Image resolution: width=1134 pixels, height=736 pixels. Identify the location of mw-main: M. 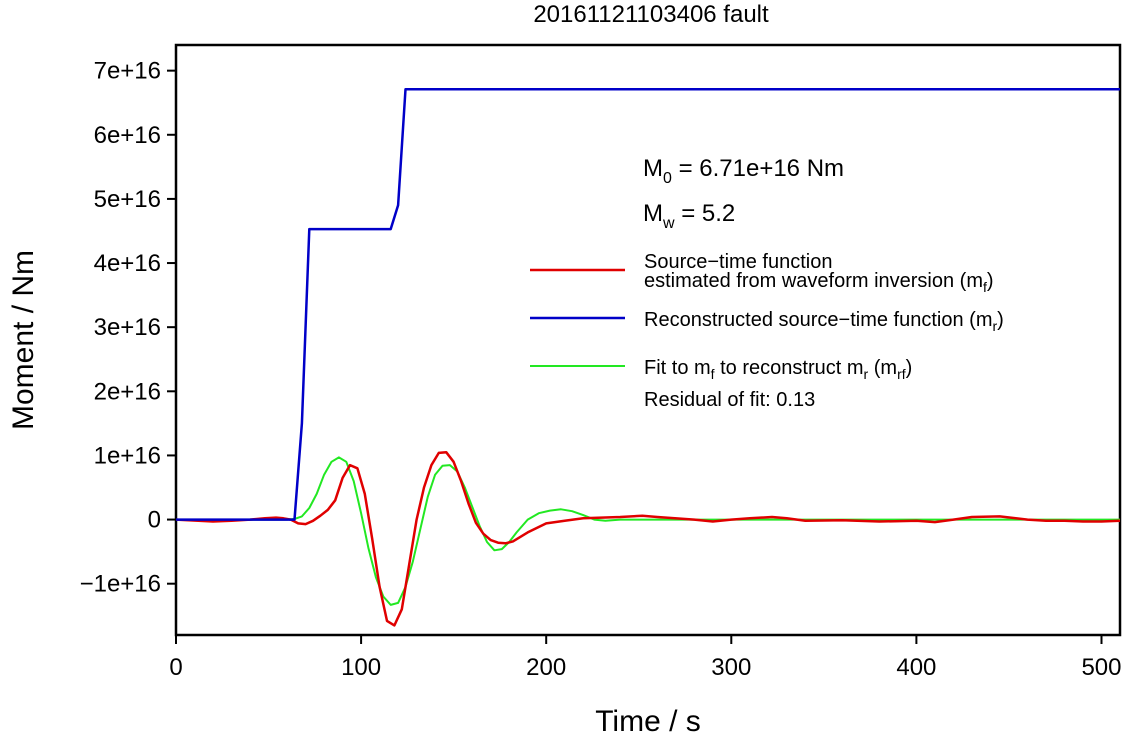
(653, 213).